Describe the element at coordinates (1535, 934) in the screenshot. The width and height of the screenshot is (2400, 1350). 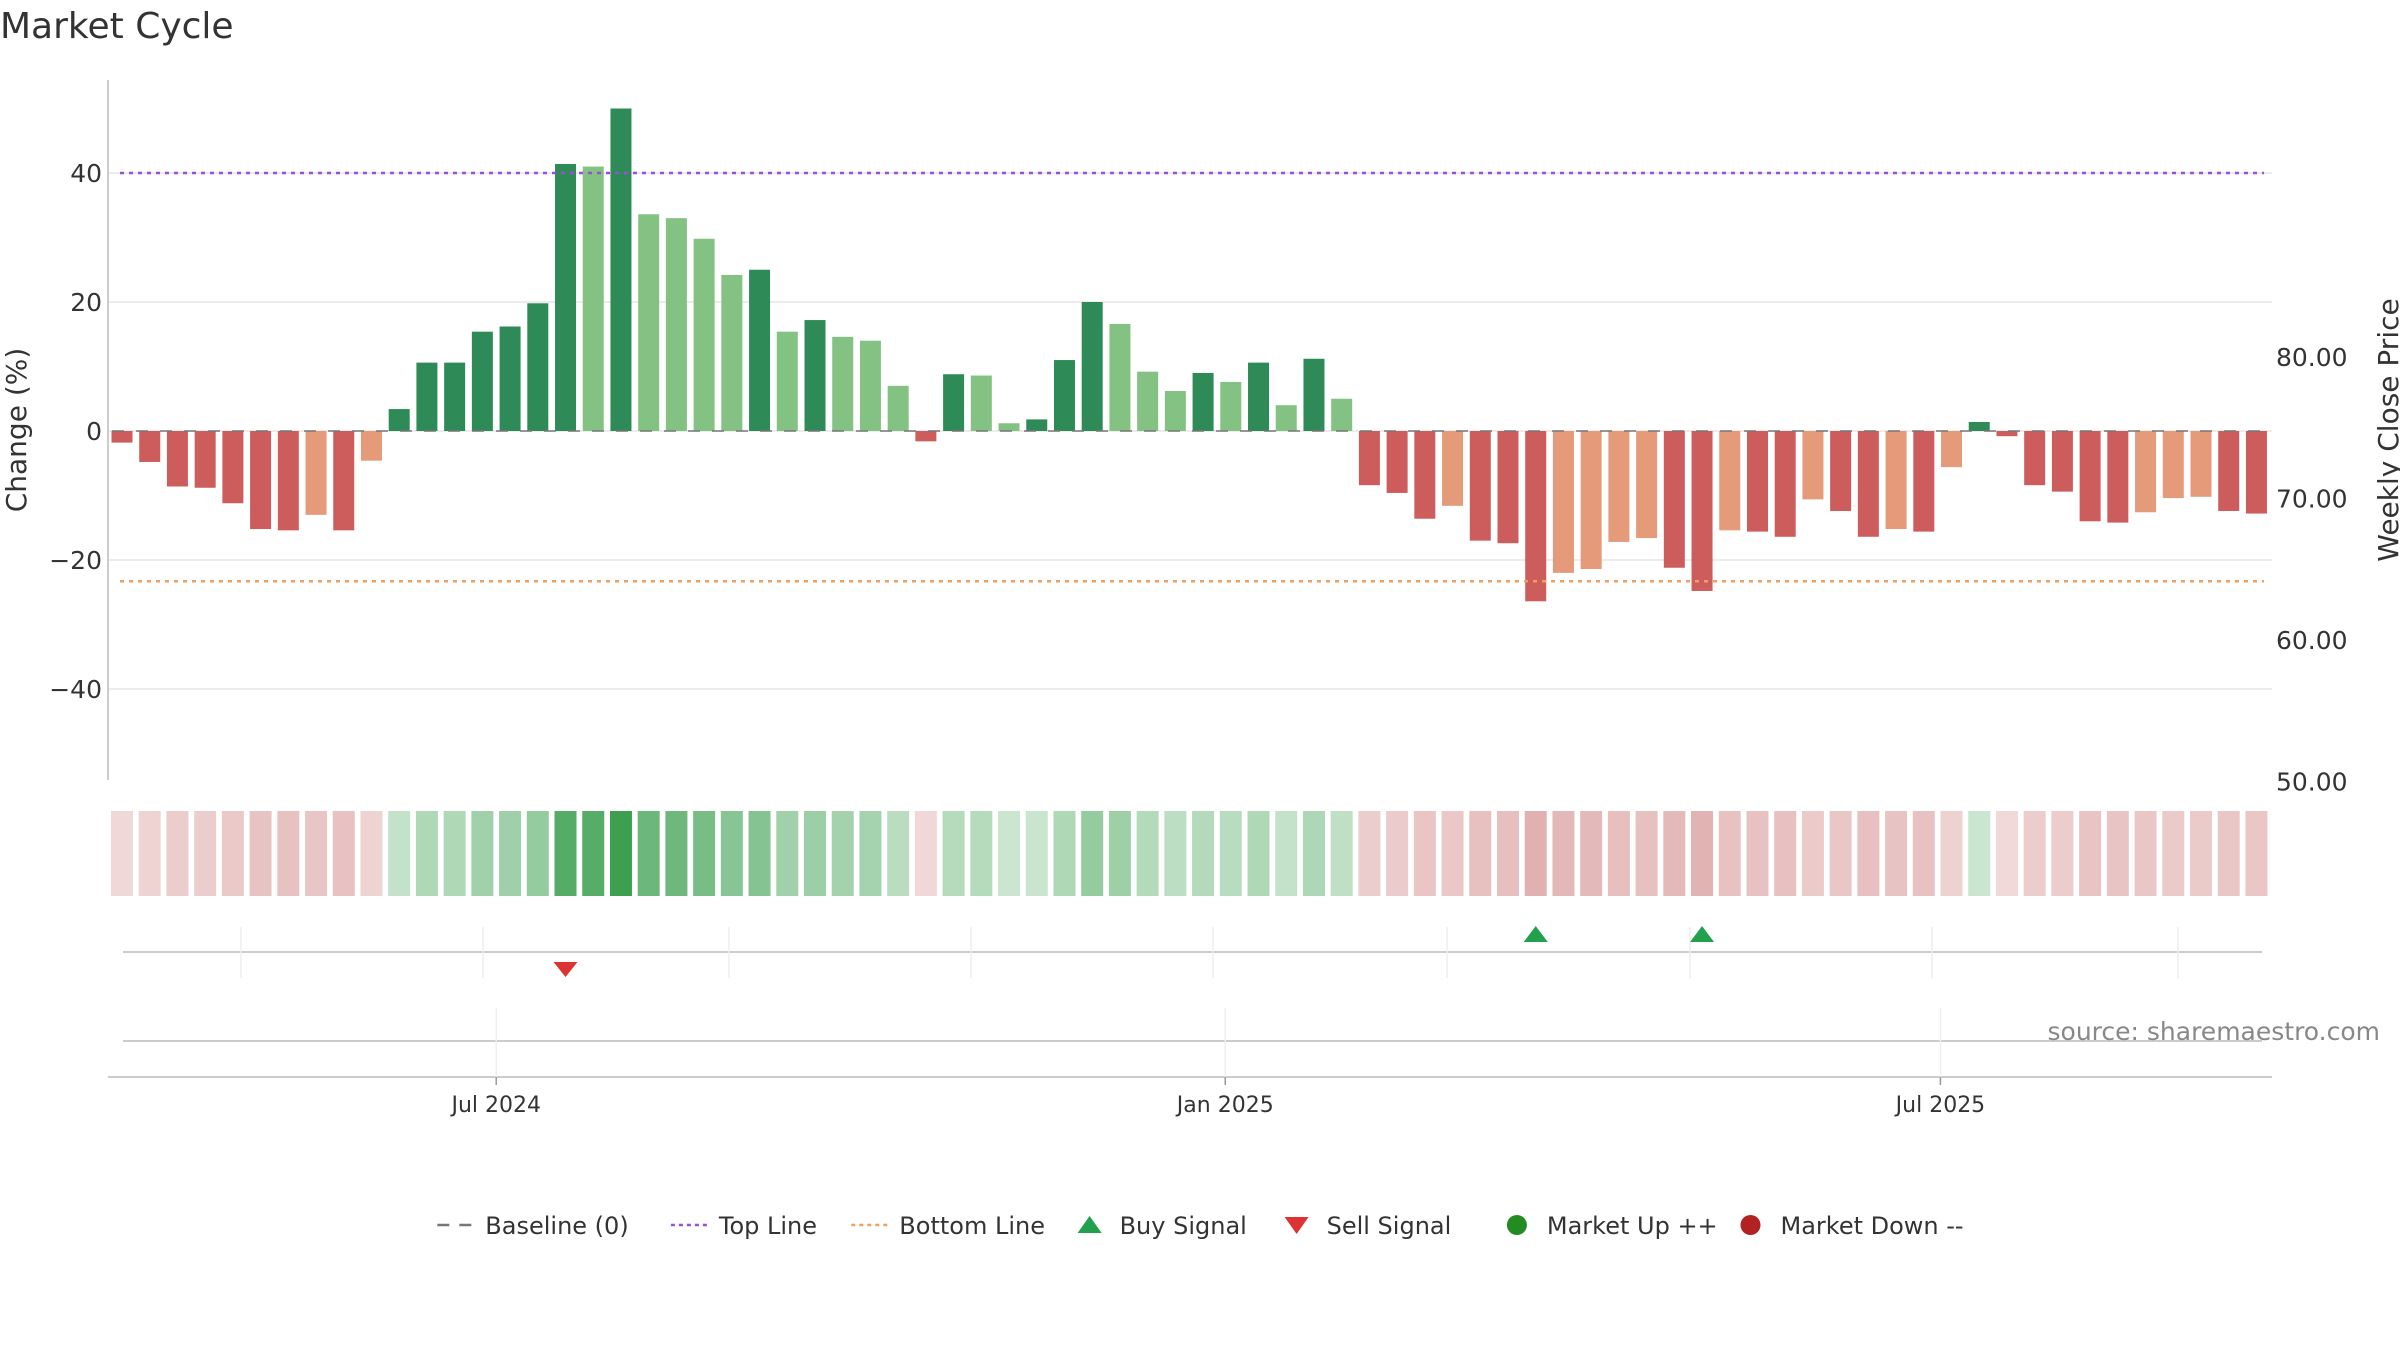
I see `buy-signal-marker` at that location.